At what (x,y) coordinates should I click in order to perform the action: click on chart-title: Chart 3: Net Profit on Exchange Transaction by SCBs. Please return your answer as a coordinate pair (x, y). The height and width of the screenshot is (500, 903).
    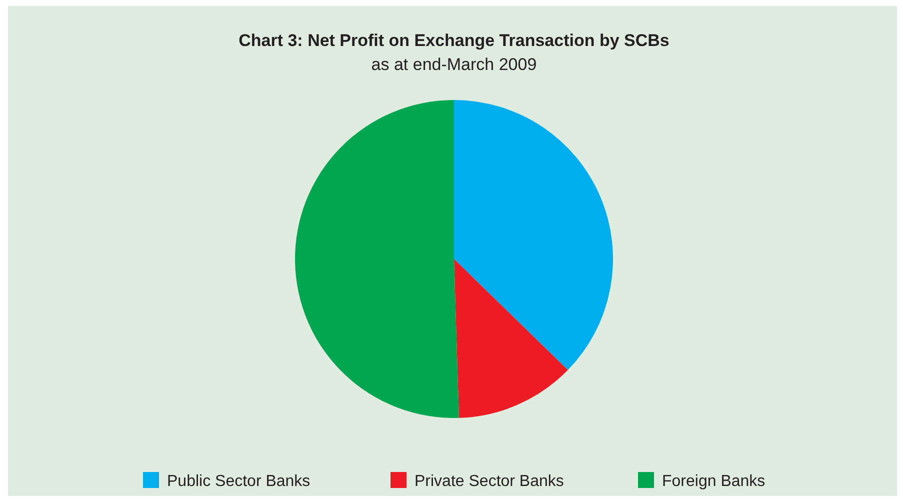
    Looking at the image, I should click on (454, 40).